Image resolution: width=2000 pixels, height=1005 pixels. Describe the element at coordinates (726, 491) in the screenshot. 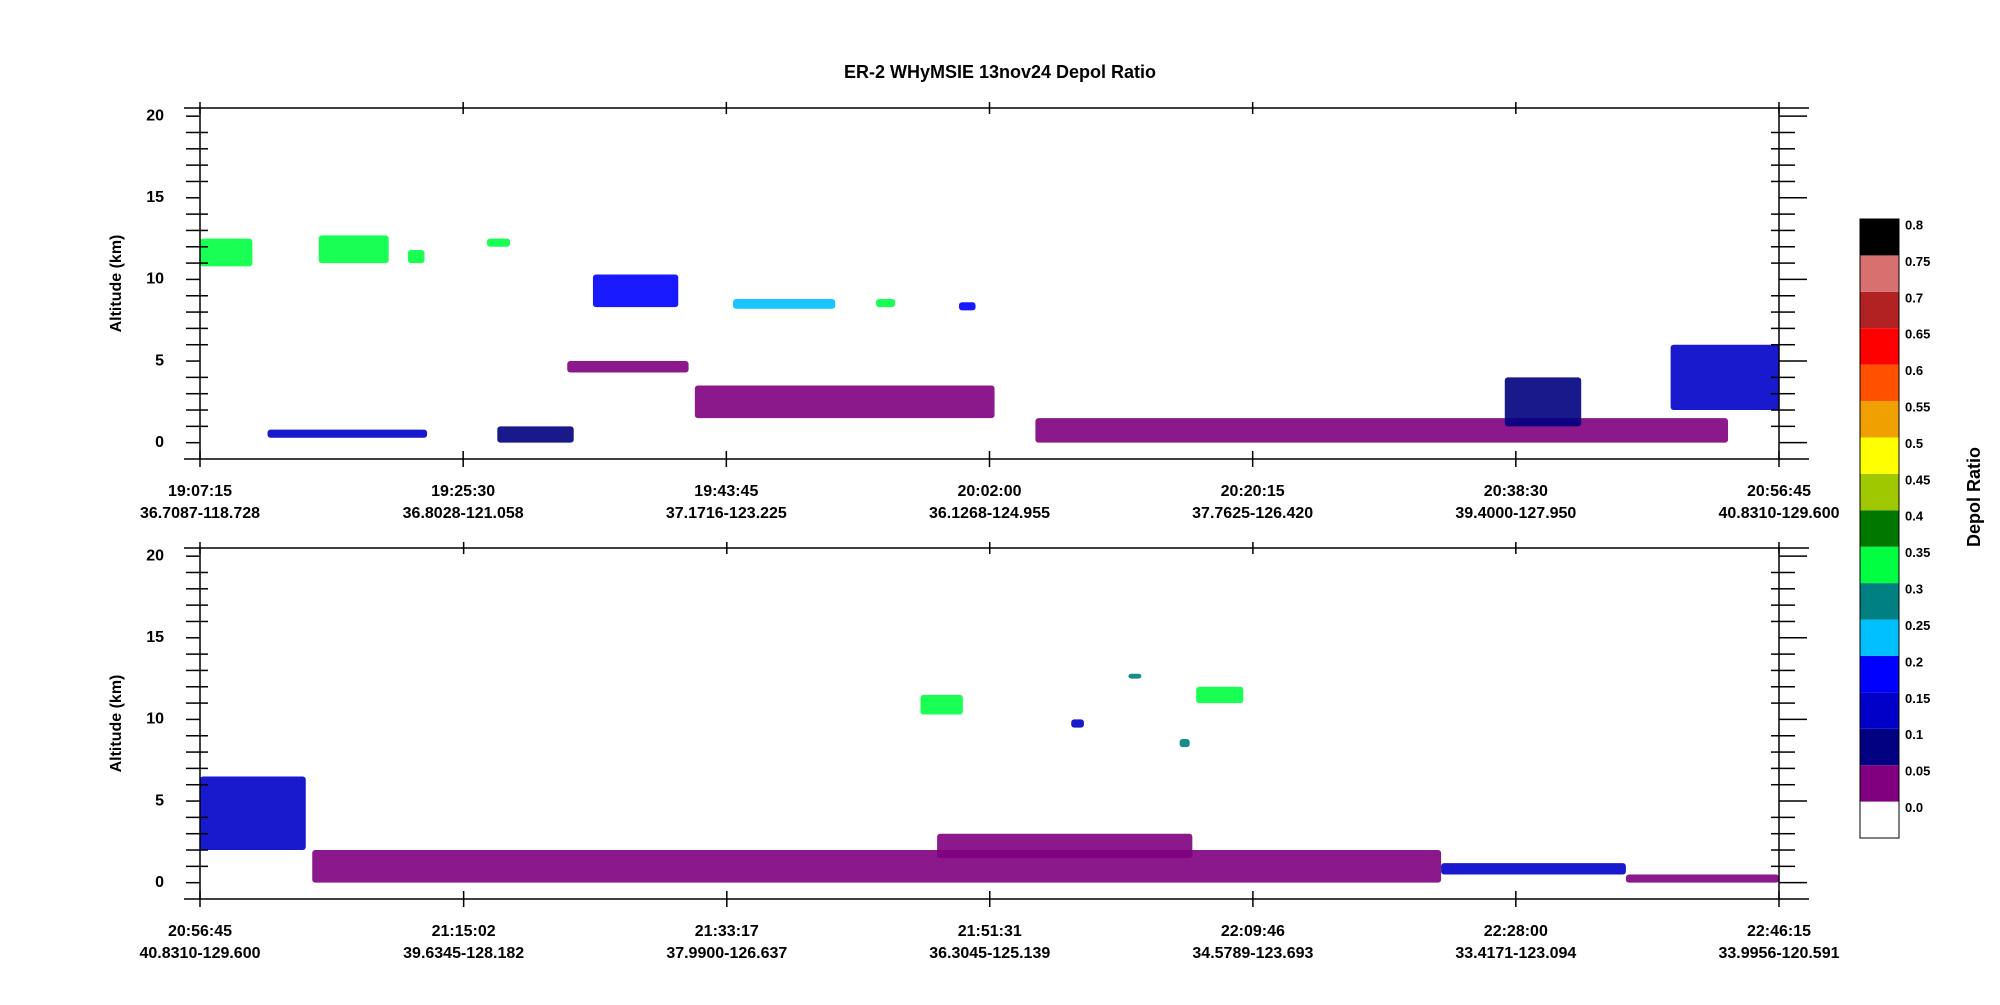

I see `x-tick-time: 19:43:45` at that location.